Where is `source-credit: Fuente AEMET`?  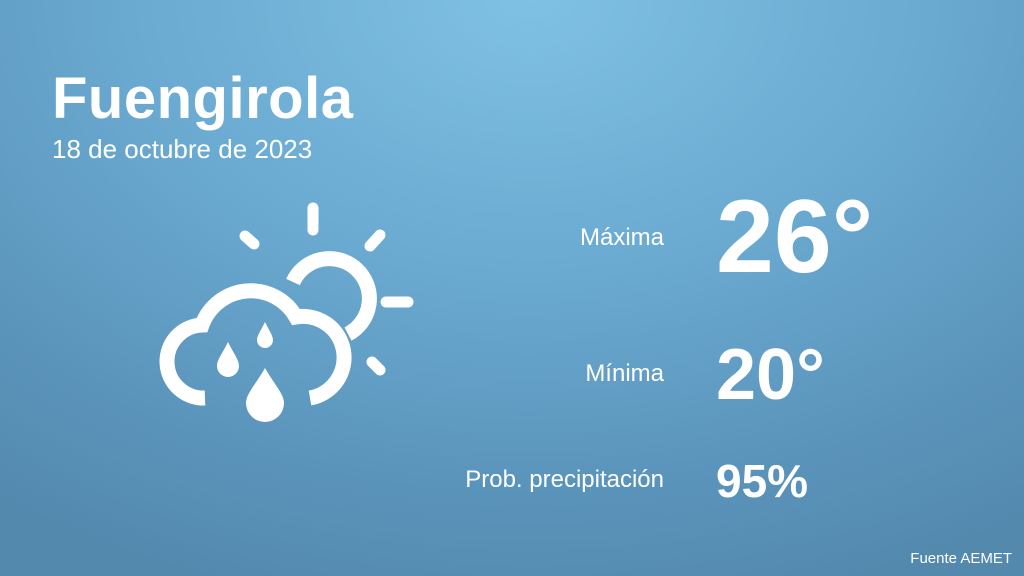 source-credit: Fuente AEMET is located at coordinates (961, 558).